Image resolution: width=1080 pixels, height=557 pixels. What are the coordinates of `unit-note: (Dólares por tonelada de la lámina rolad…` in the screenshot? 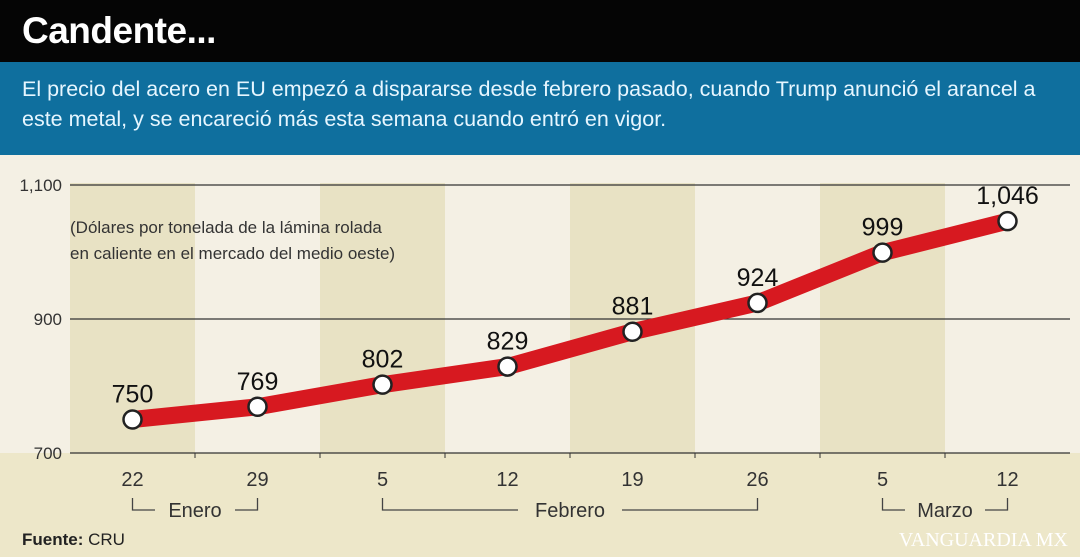 It's located at (226, 227).